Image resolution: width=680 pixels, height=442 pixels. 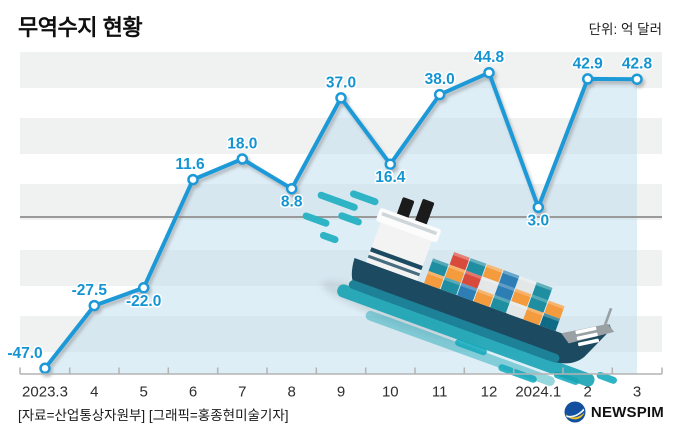 I want to click on data-point-label: 42.9, so click(x=588, y=63).